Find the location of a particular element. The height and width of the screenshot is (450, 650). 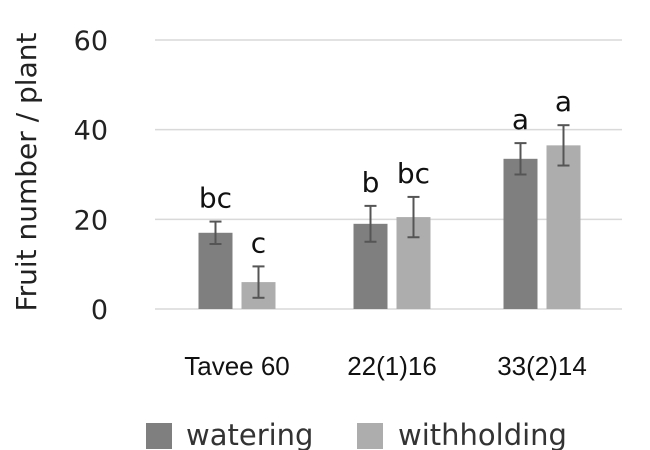

legend-label-withholding: withholding is located at coordinates (482, 434).